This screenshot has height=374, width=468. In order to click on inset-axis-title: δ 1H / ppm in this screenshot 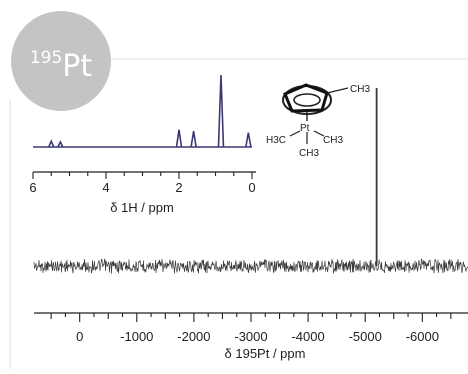, I will do `click(142, 207)`.